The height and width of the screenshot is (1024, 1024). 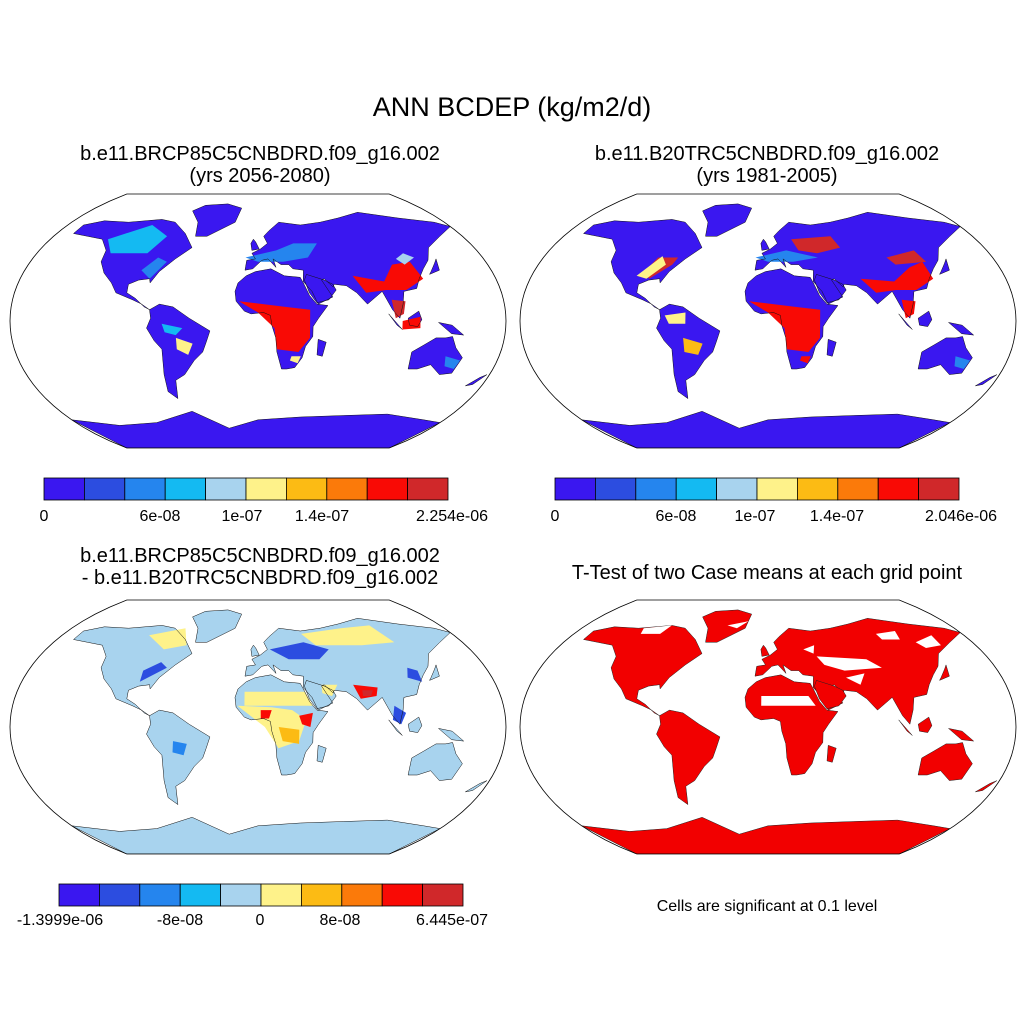 What do you see at coordinates (452, 920) in the screenshot?
I see `cb-difference-label-4: 6.445e-07` at bounding box center [452, 920].